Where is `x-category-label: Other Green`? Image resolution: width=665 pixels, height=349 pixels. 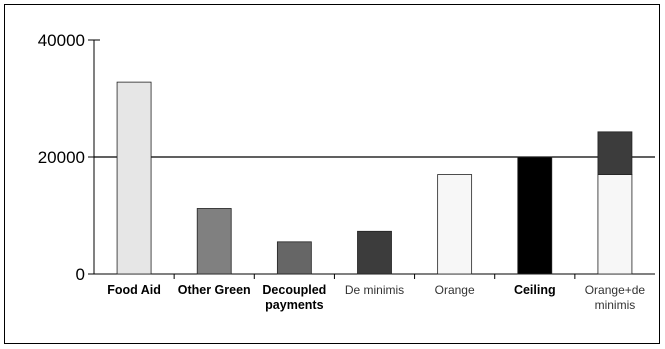 x-category-label: Other Green is located at coordinates (214, 290).